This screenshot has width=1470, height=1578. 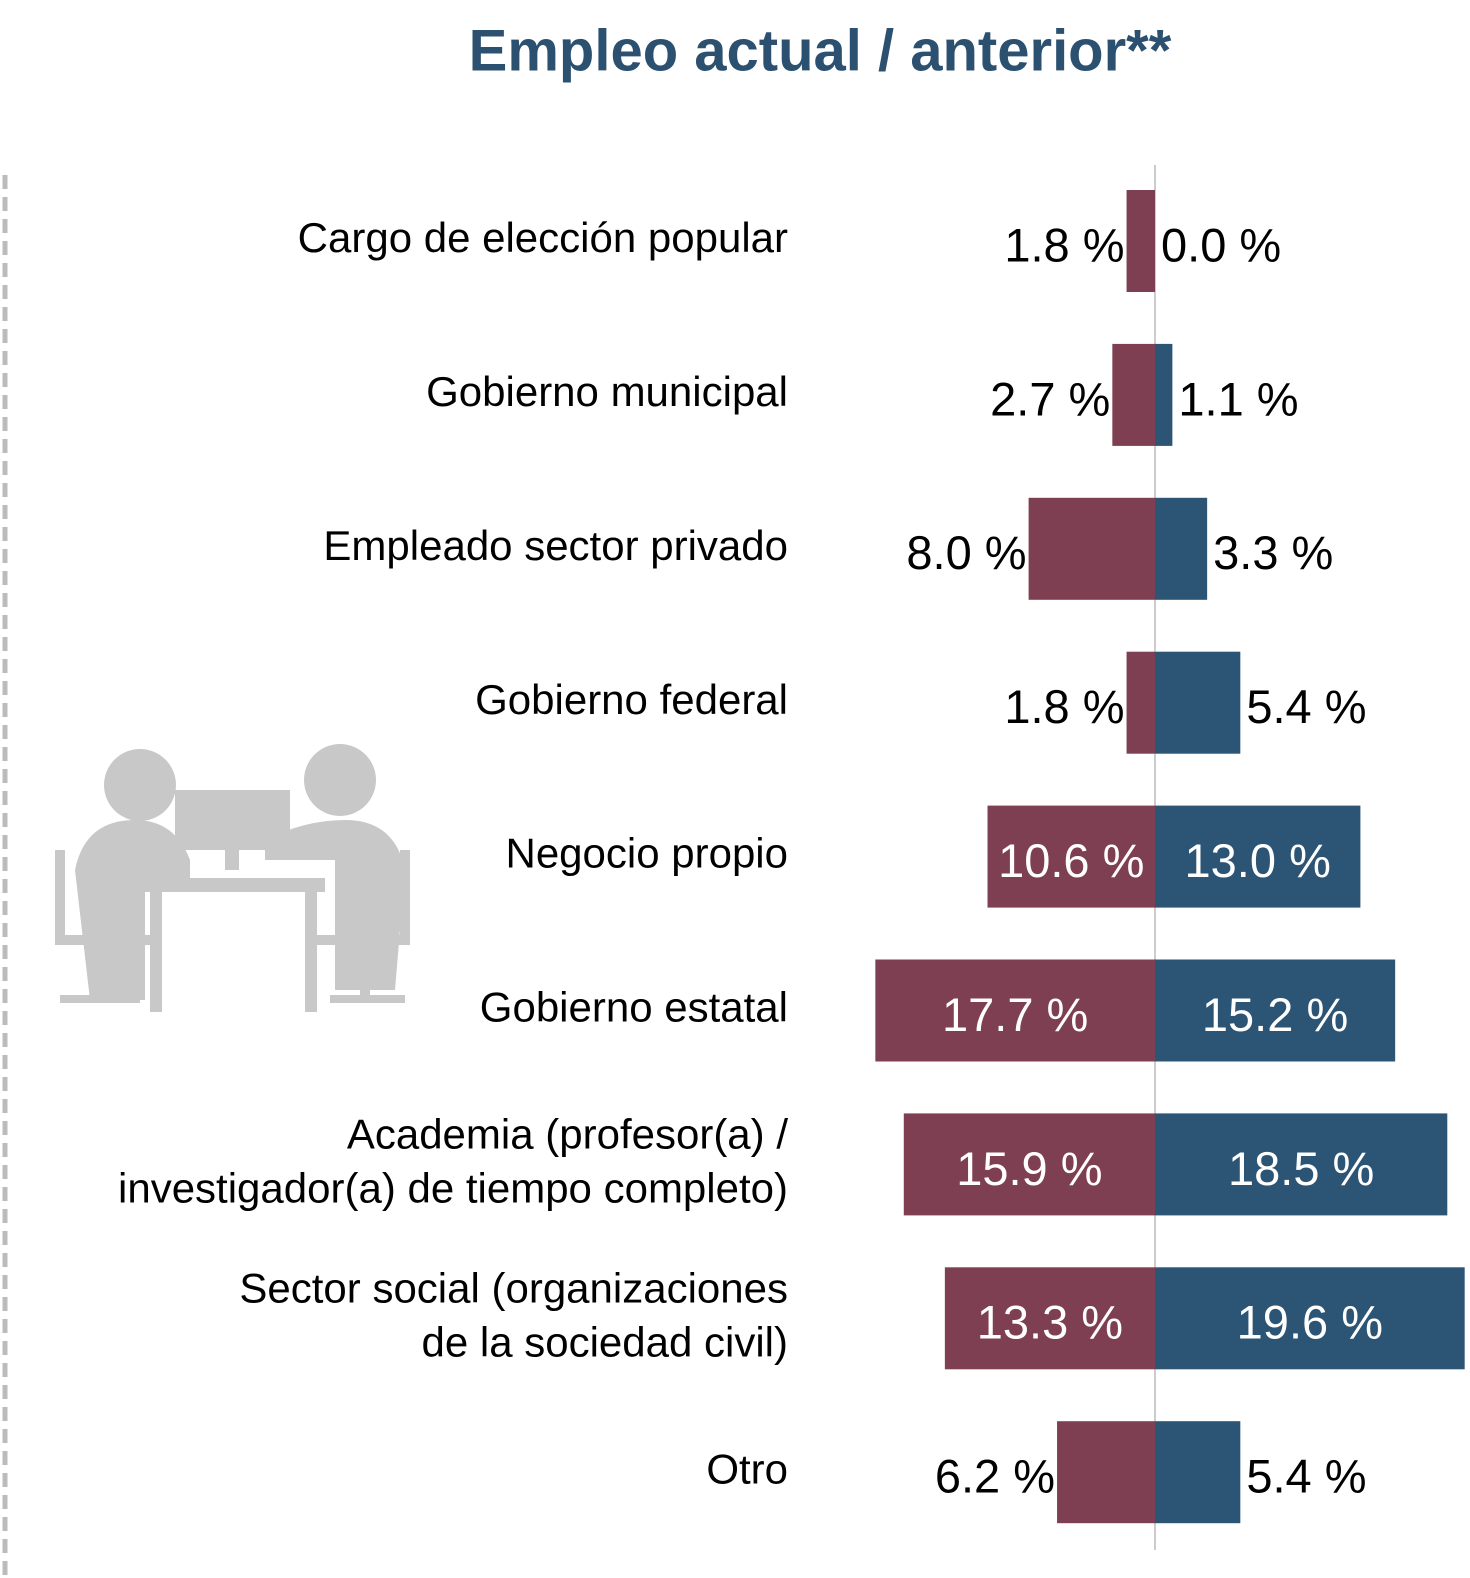 What do you see at coordinates (1071, 860) in the screenshot?
I see `value-label: 10.6 %` at bounding box center [1071, 860].